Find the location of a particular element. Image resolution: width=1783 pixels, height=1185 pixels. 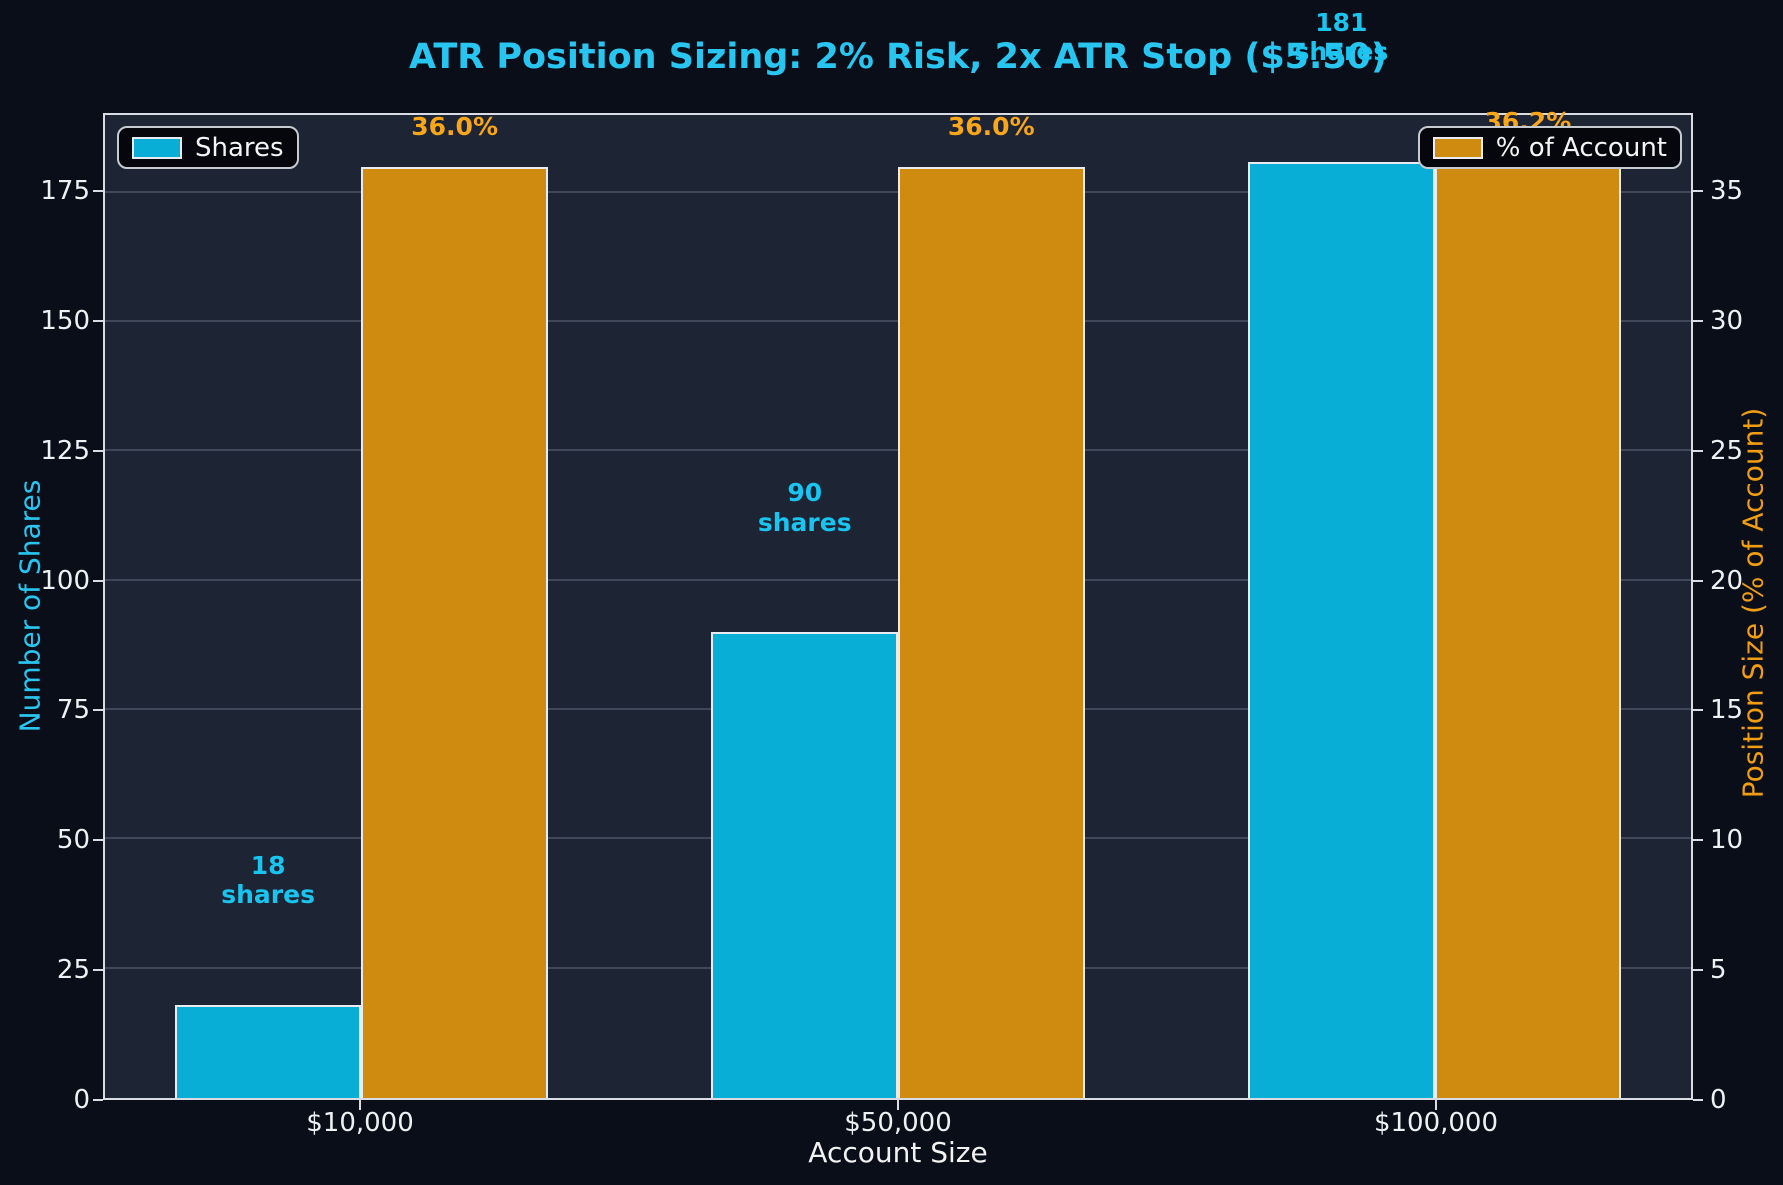

right-ytick-15: 15 is located at coordinates (1727, 710).